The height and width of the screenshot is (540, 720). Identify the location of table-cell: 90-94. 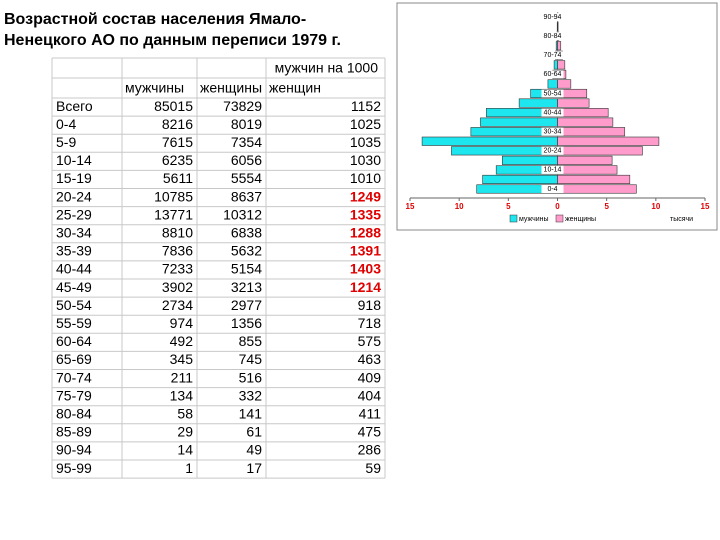
(74, 450).